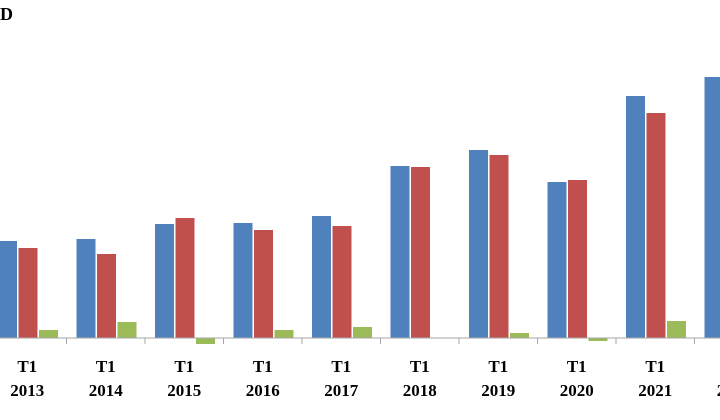  Describe the element at coordinates (577, 390) in the screenshot. I see `x-tick-label-year-7: 2020` at that location.